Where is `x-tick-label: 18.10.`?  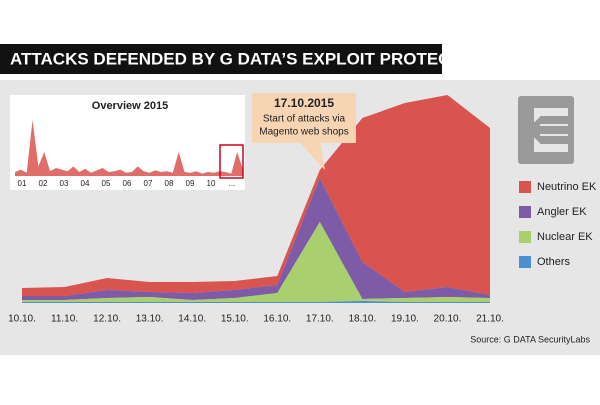 x-tick-label: 18.10. is located at coordinates (362, 319).